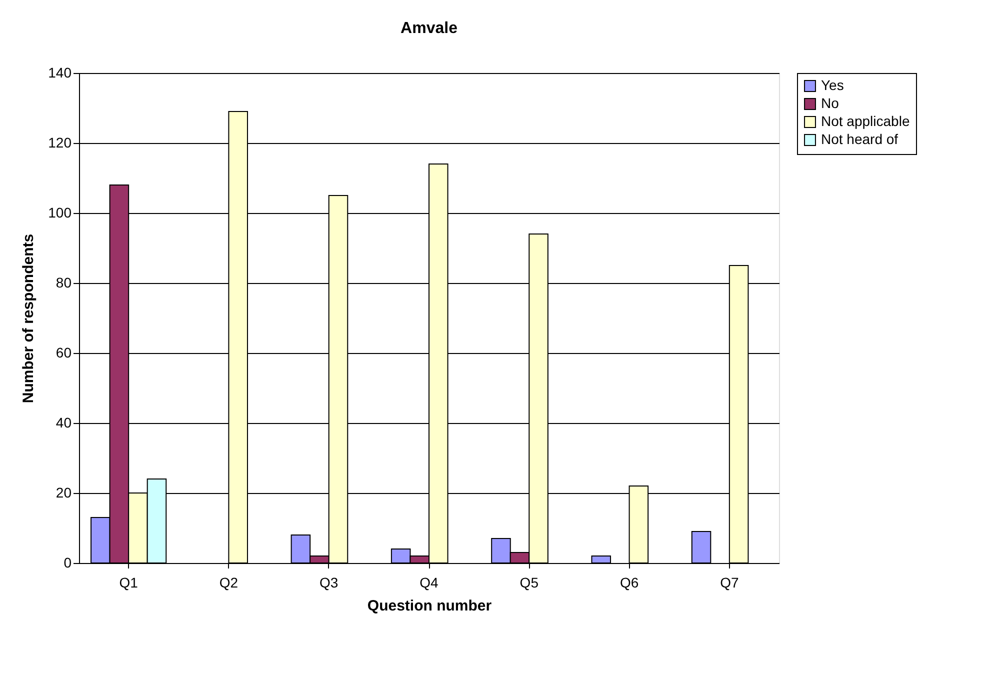  What do you see at coordinates (64, 282) in the screenshot?
I see `y-tick-label: 80` at bounding box center [64, 282].